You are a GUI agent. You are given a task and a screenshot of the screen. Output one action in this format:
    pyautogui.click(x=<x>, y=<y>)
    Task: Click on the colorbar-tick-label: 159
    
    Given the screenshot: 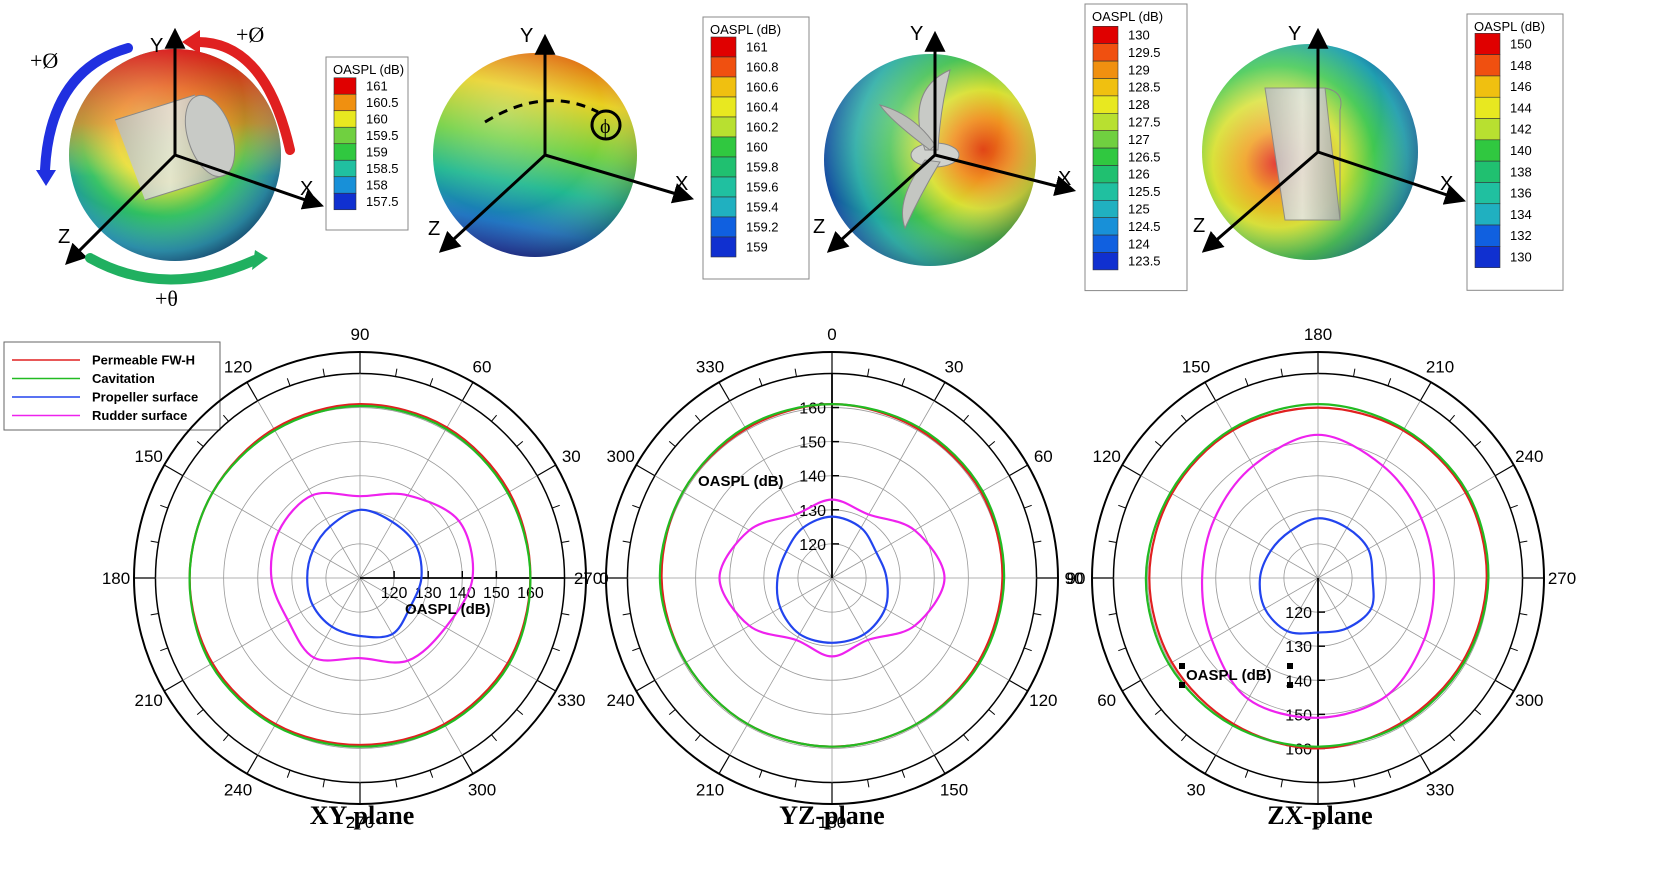 What is the action you would take?
    pyautogui.click(x=757, y=247)
    